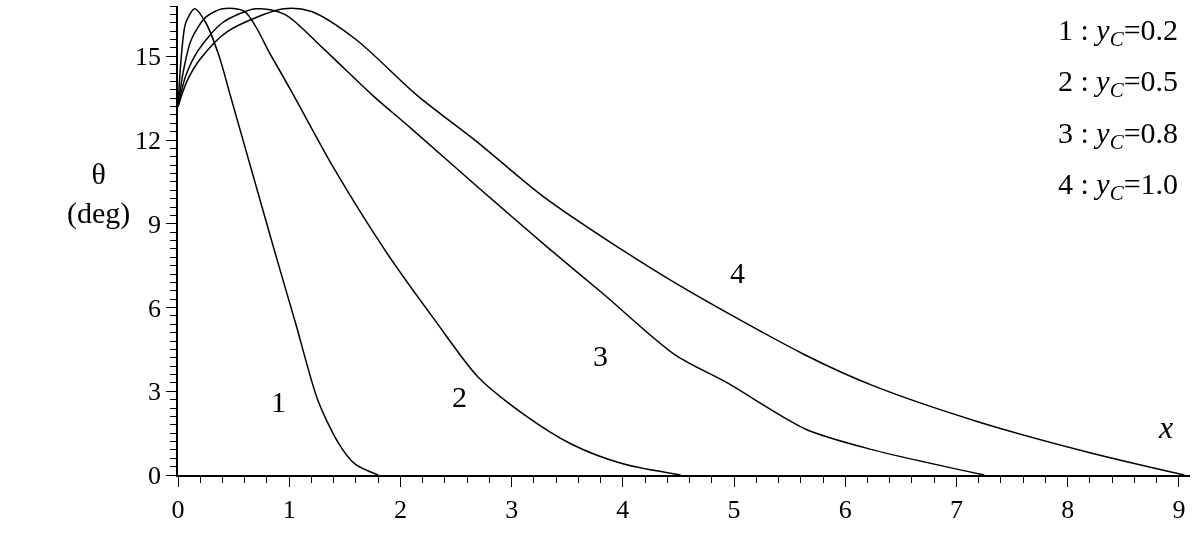 This screenshot has height=539, width=1200. I want to click on annotation: 4 : y$_{C}$=1.0, so click(1118, 186).